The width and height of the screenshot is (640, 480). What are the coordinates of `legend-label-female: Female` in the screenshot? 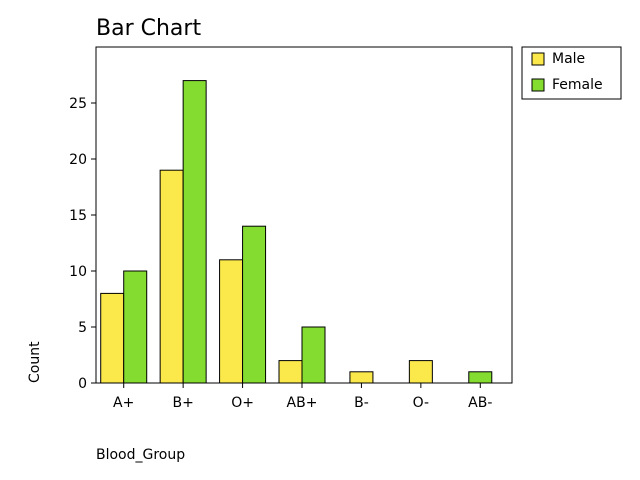 It's located at (577, 85).